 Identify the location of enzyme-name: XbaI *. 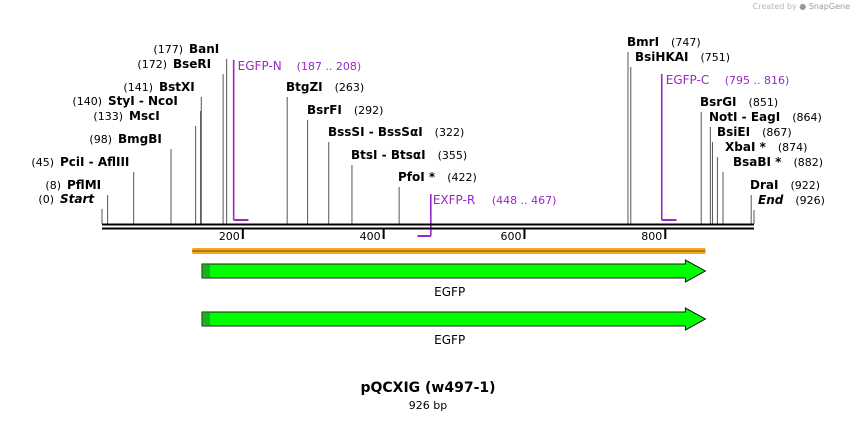
(746, 147).